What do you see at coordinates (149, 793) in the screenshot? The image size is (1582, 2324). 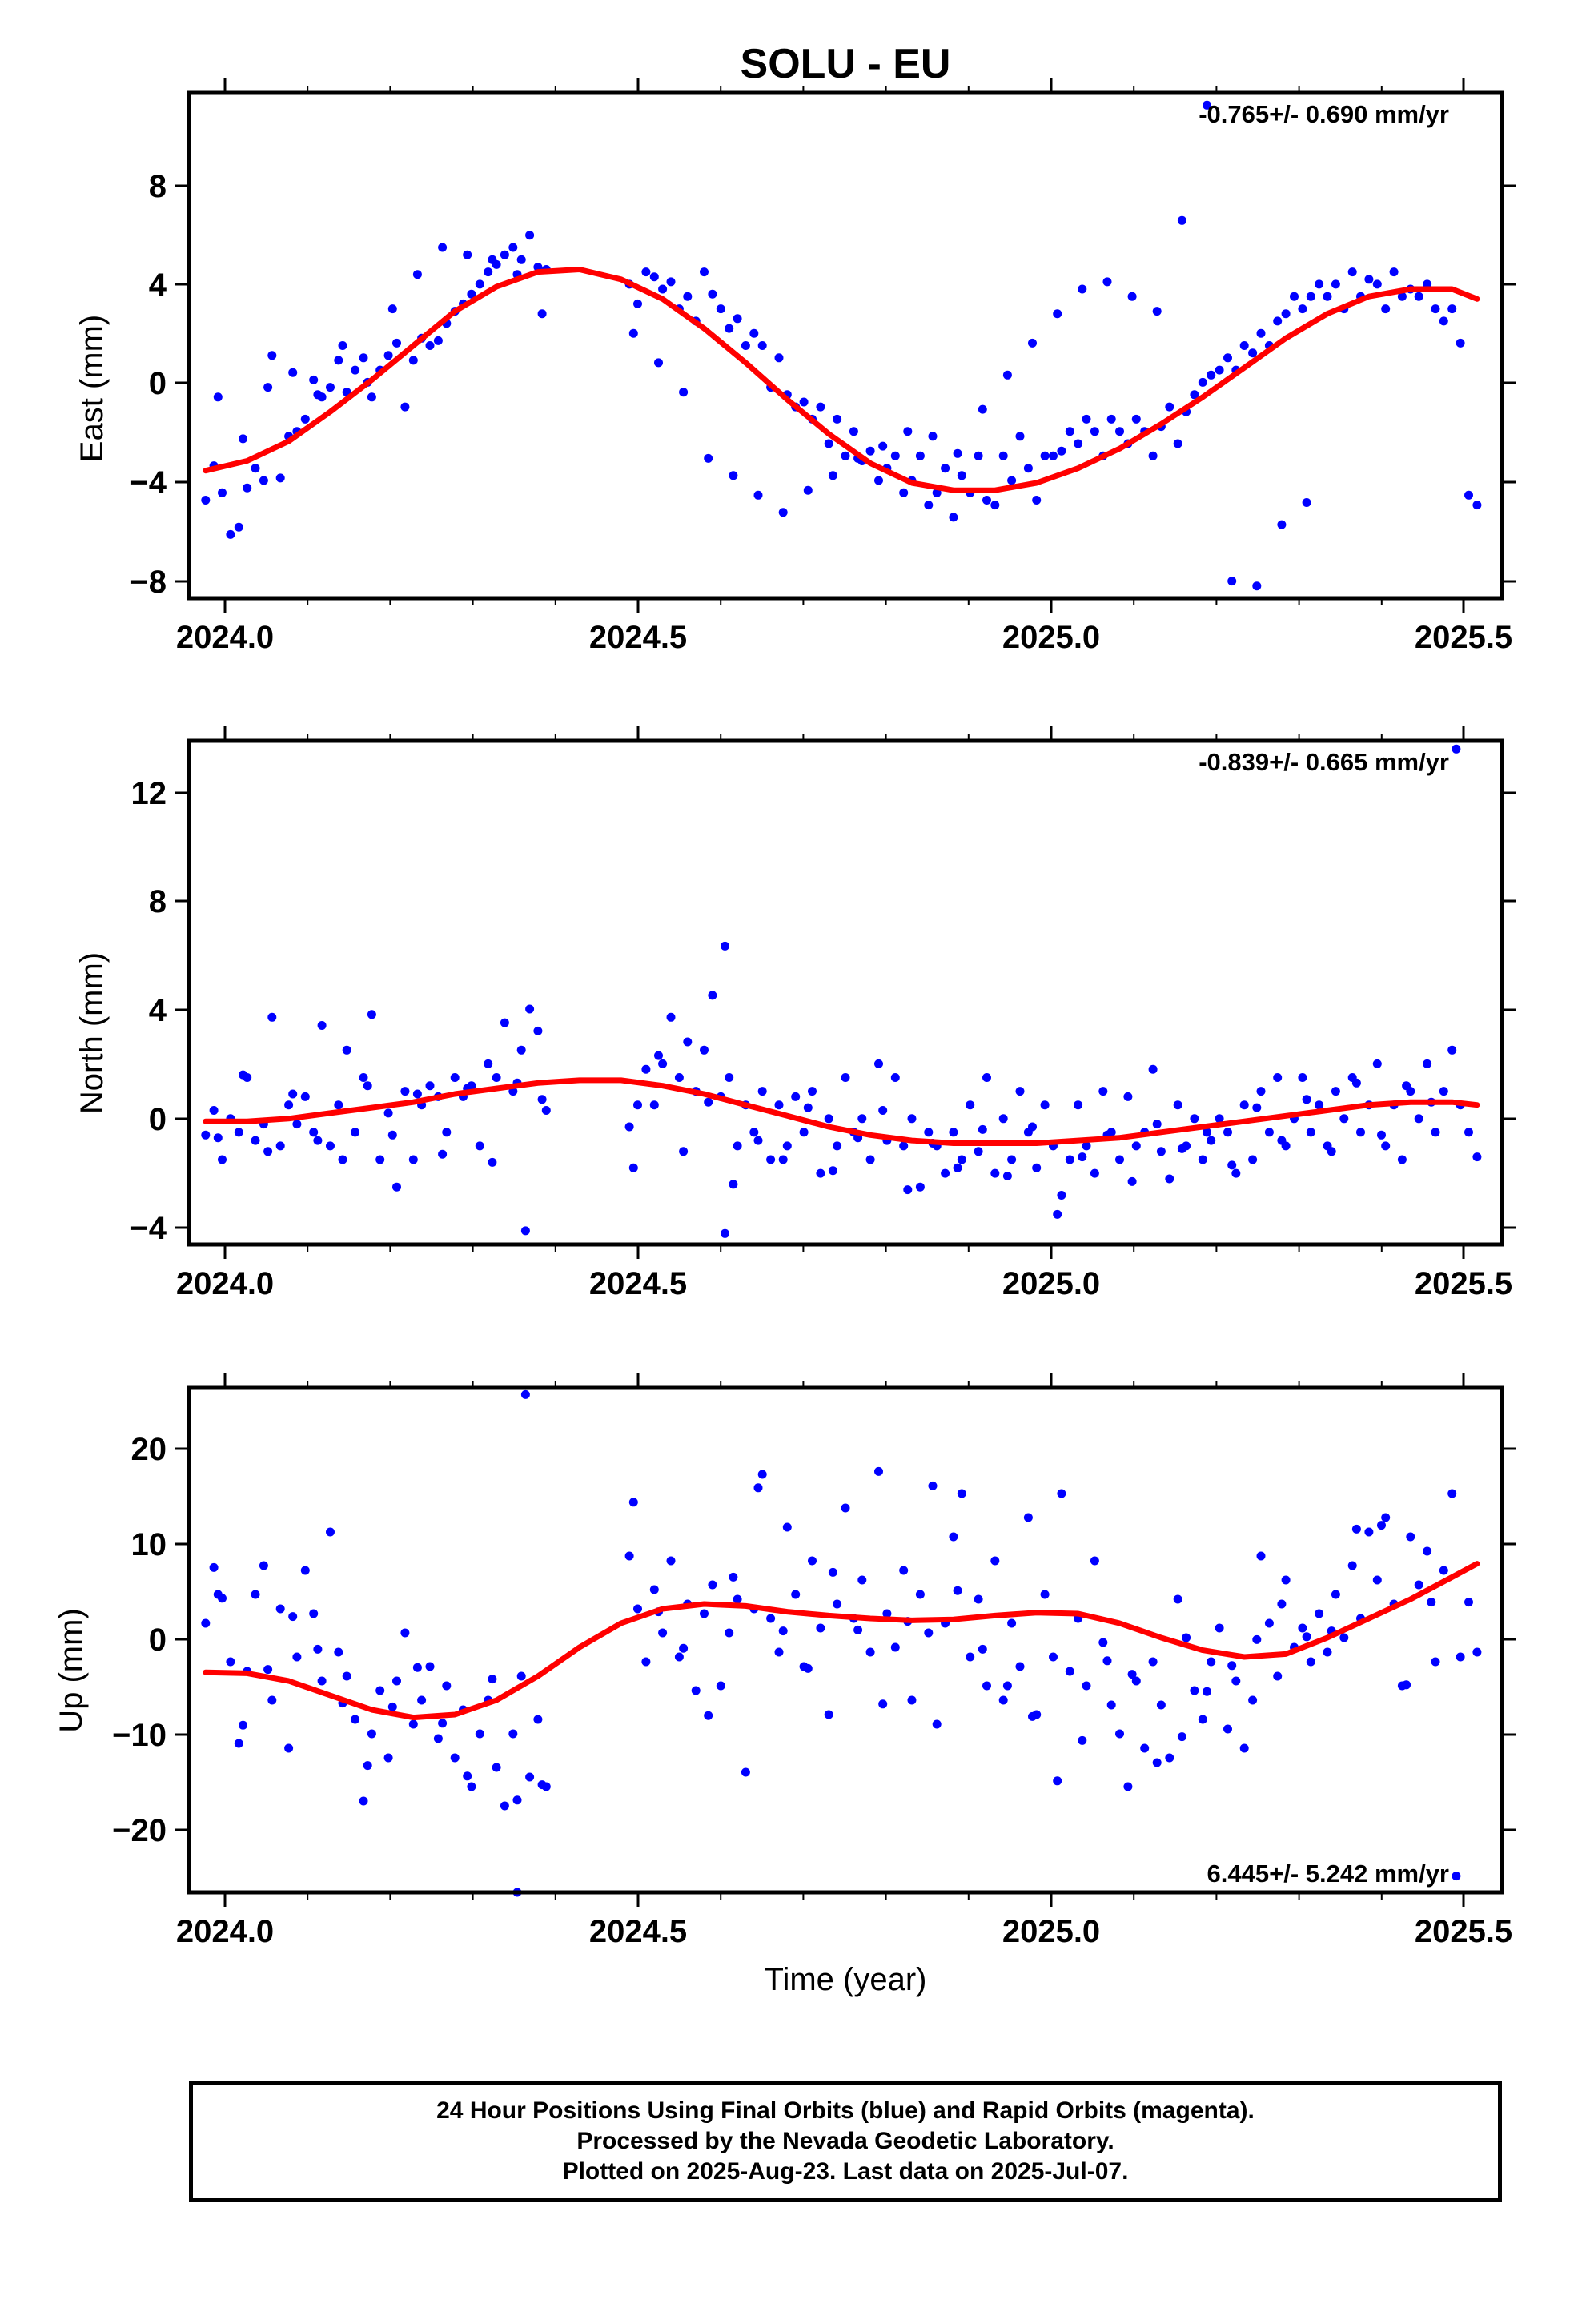 I see `north-y-tick-label: 12` at bounding box center [149, 793].